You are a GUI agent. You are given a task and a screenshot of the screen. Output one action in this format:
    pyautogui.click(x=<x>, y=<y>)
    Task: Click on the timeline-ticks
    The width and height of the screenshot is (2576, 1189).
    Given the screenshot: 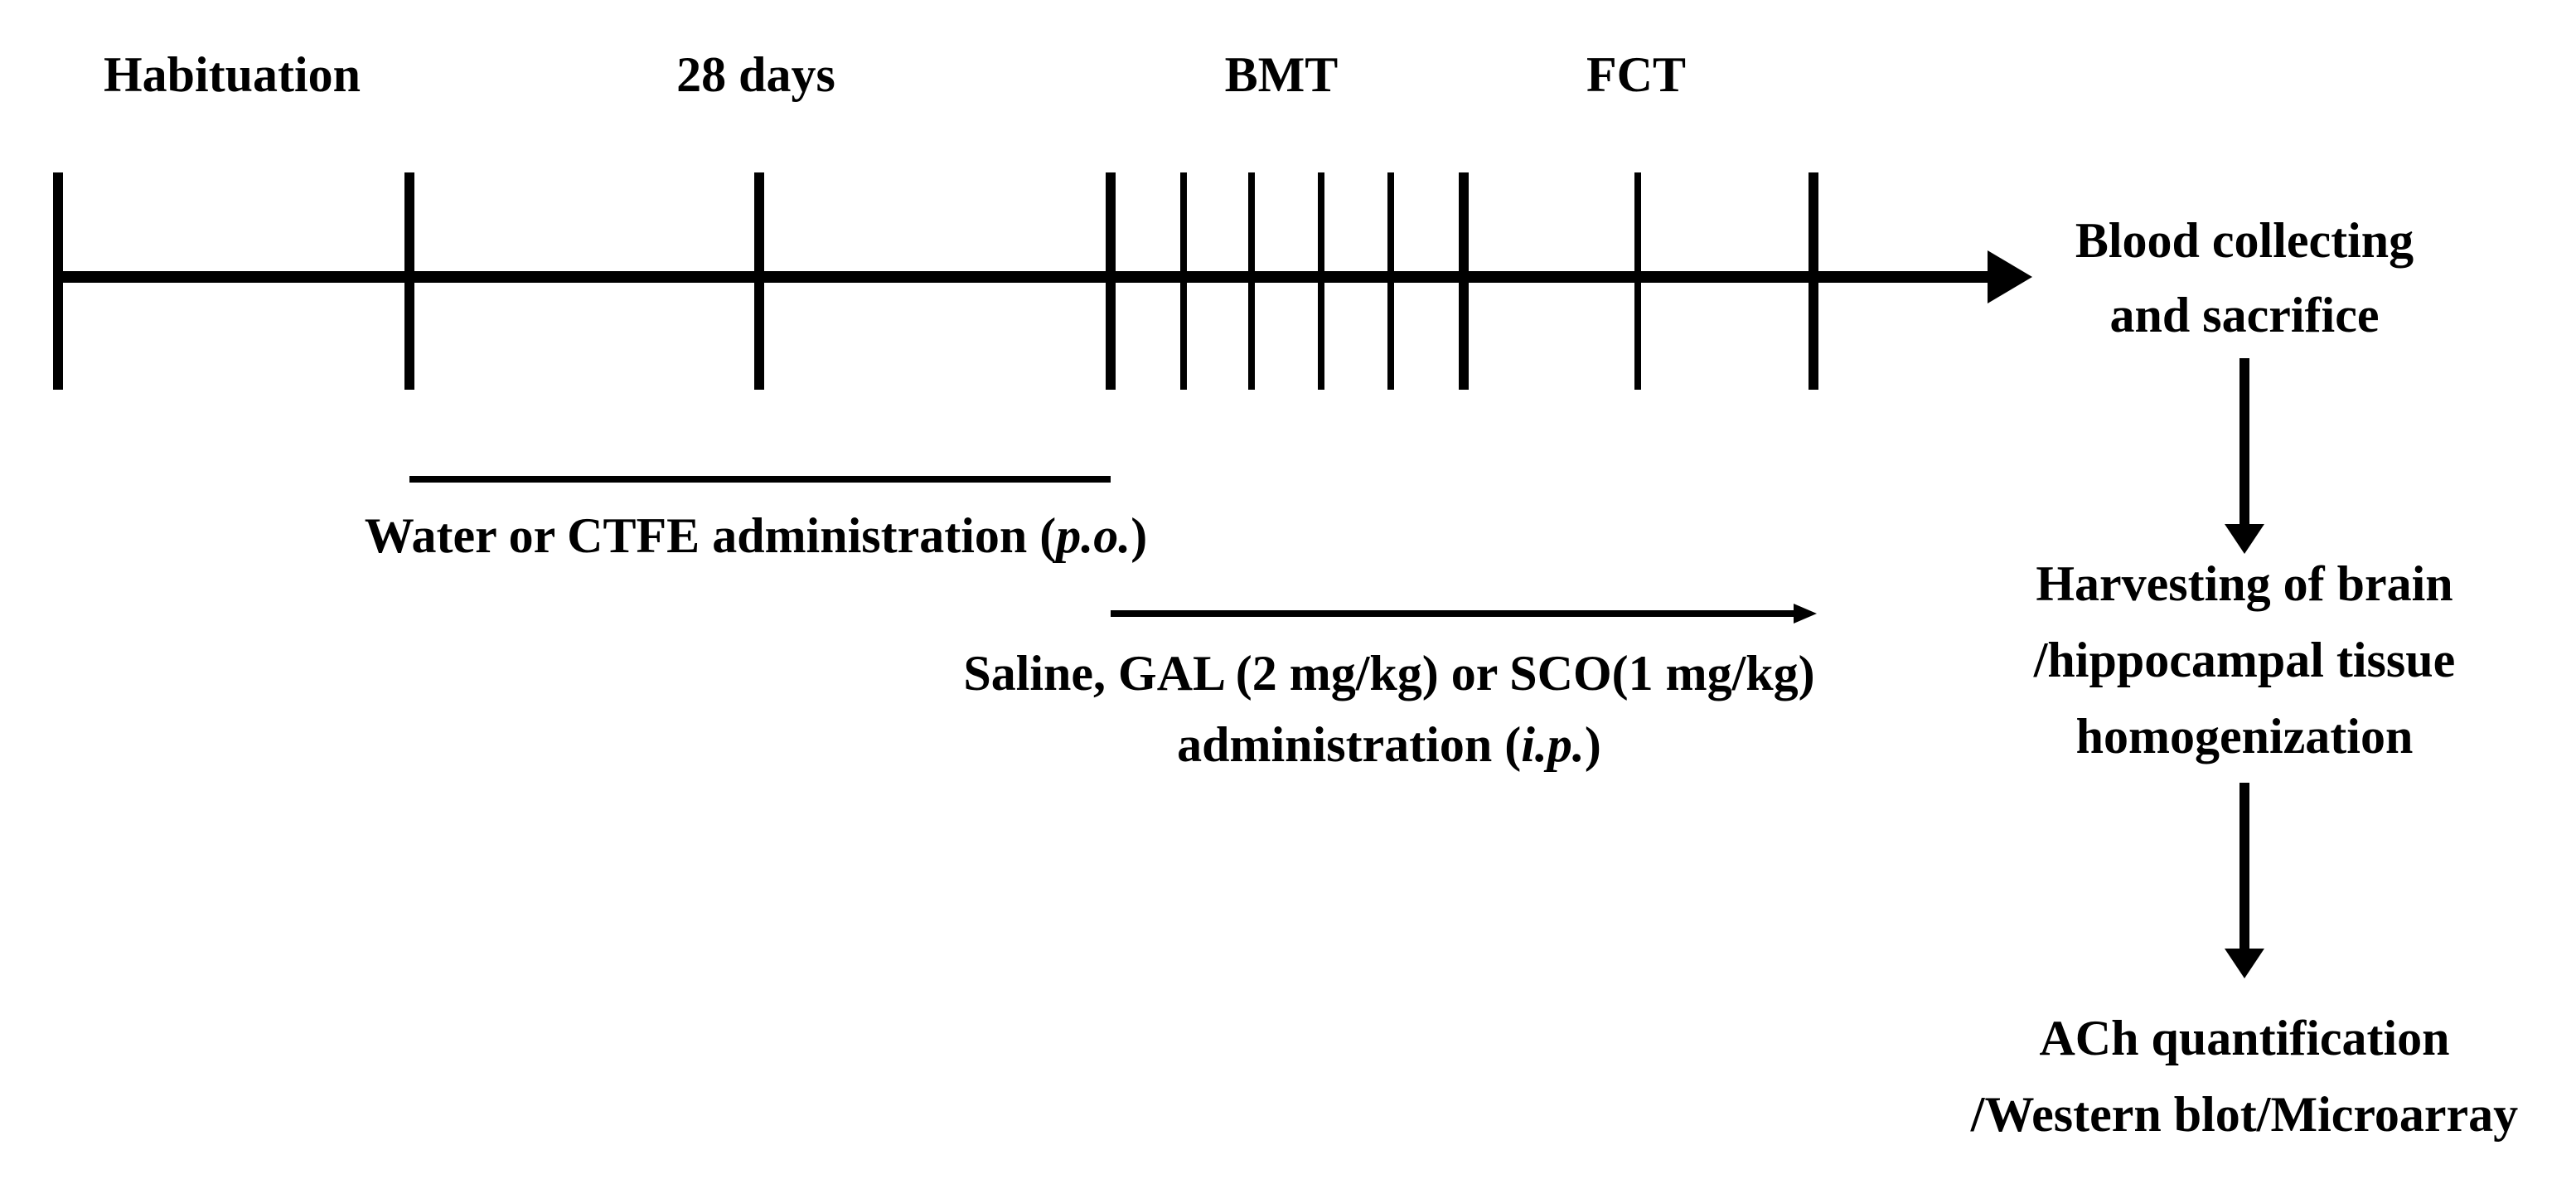 What is the action you would take?
    pyautogui.click(x=935, y=281)
    